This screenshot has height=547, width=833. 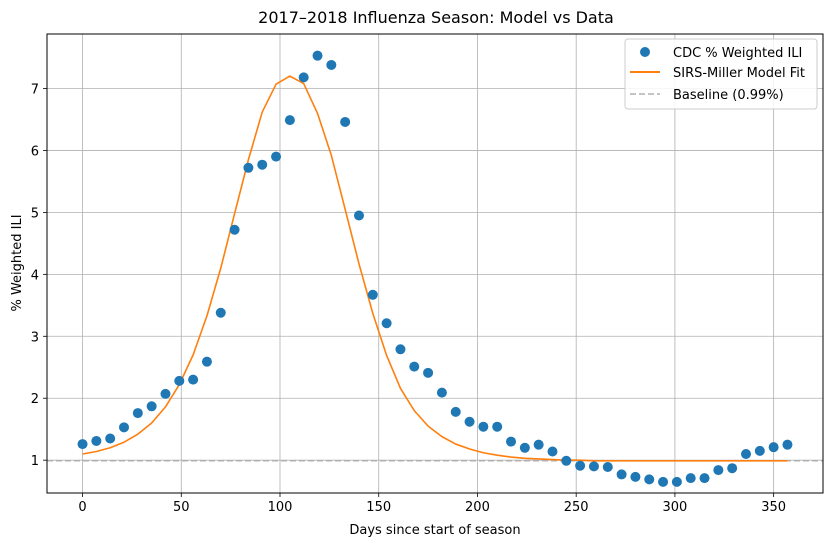 I want to click on x-tick-label: 100, so click(x=280, y=507).